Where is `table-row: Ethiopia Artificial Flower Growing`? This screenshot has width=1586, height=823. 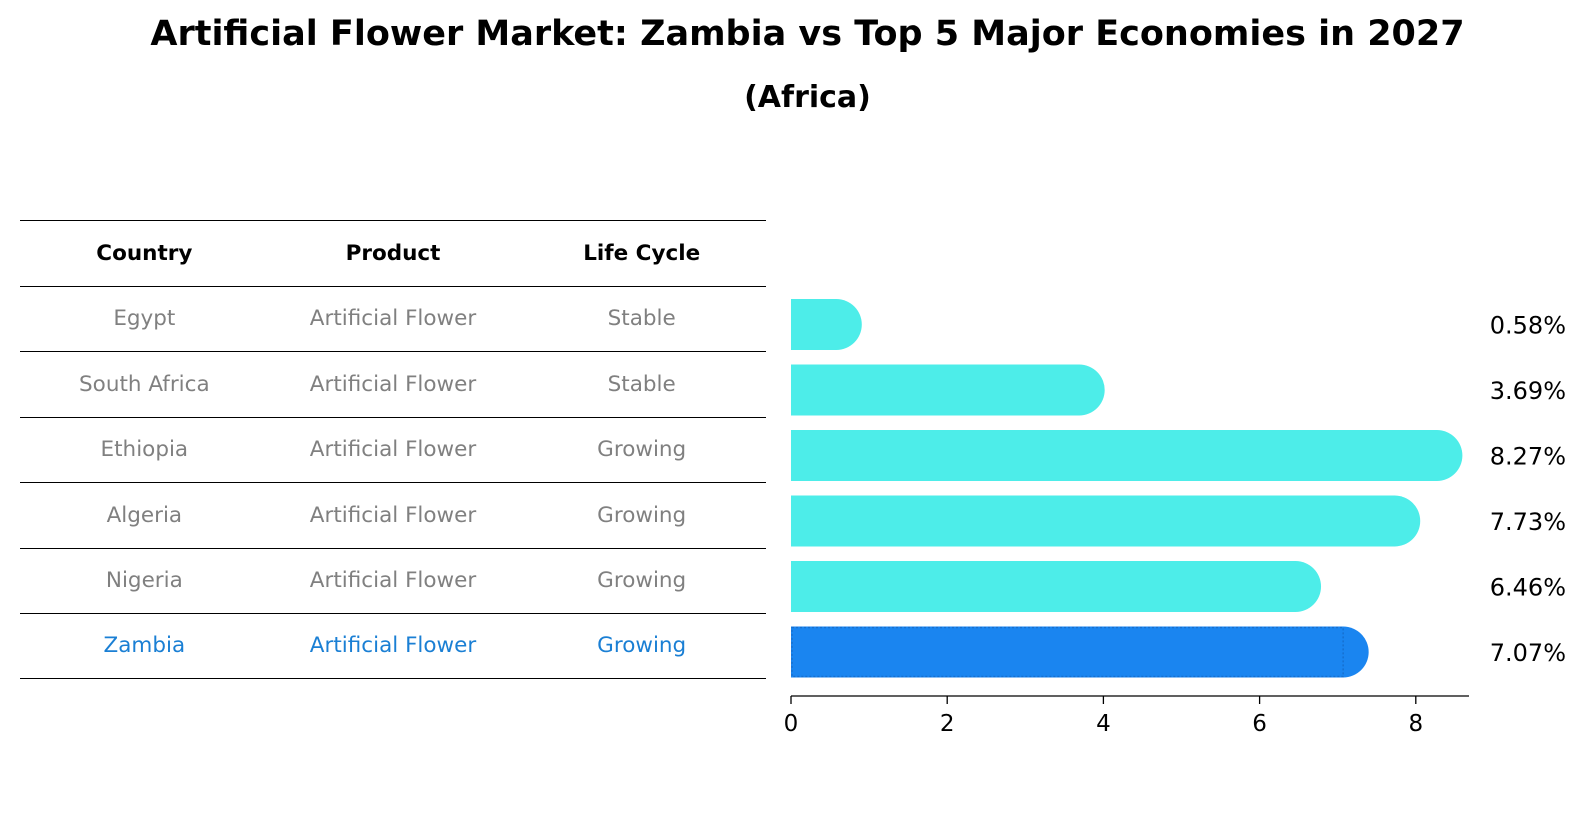
table-row: Ethiopia Artificial Flower Growing is located at coordinates (393, 449).